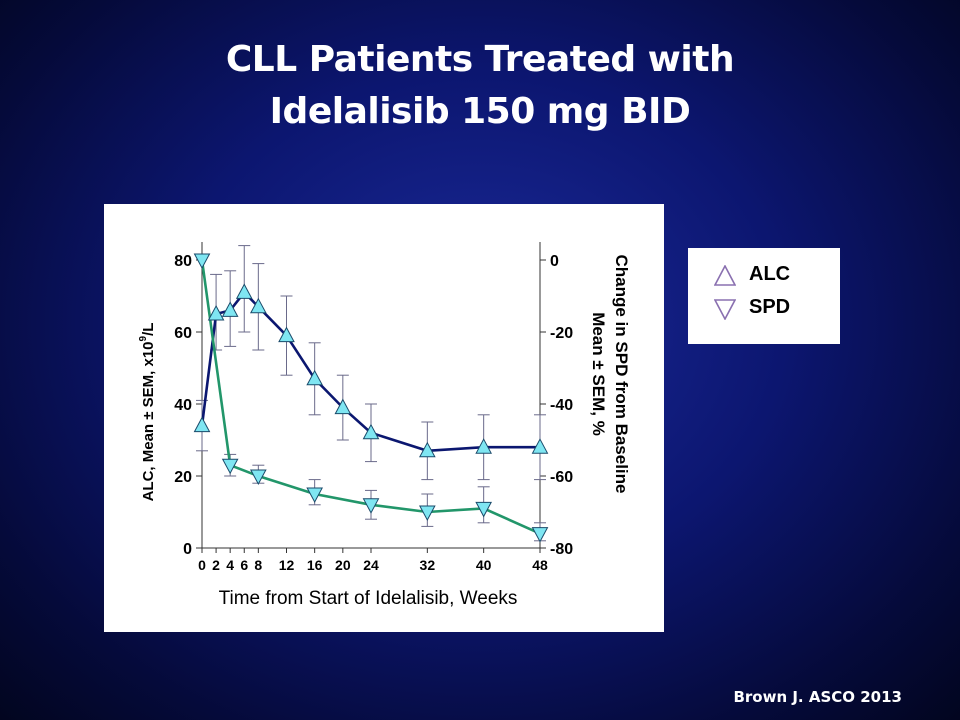  I want to click on marker-layer, so click(371, 398).